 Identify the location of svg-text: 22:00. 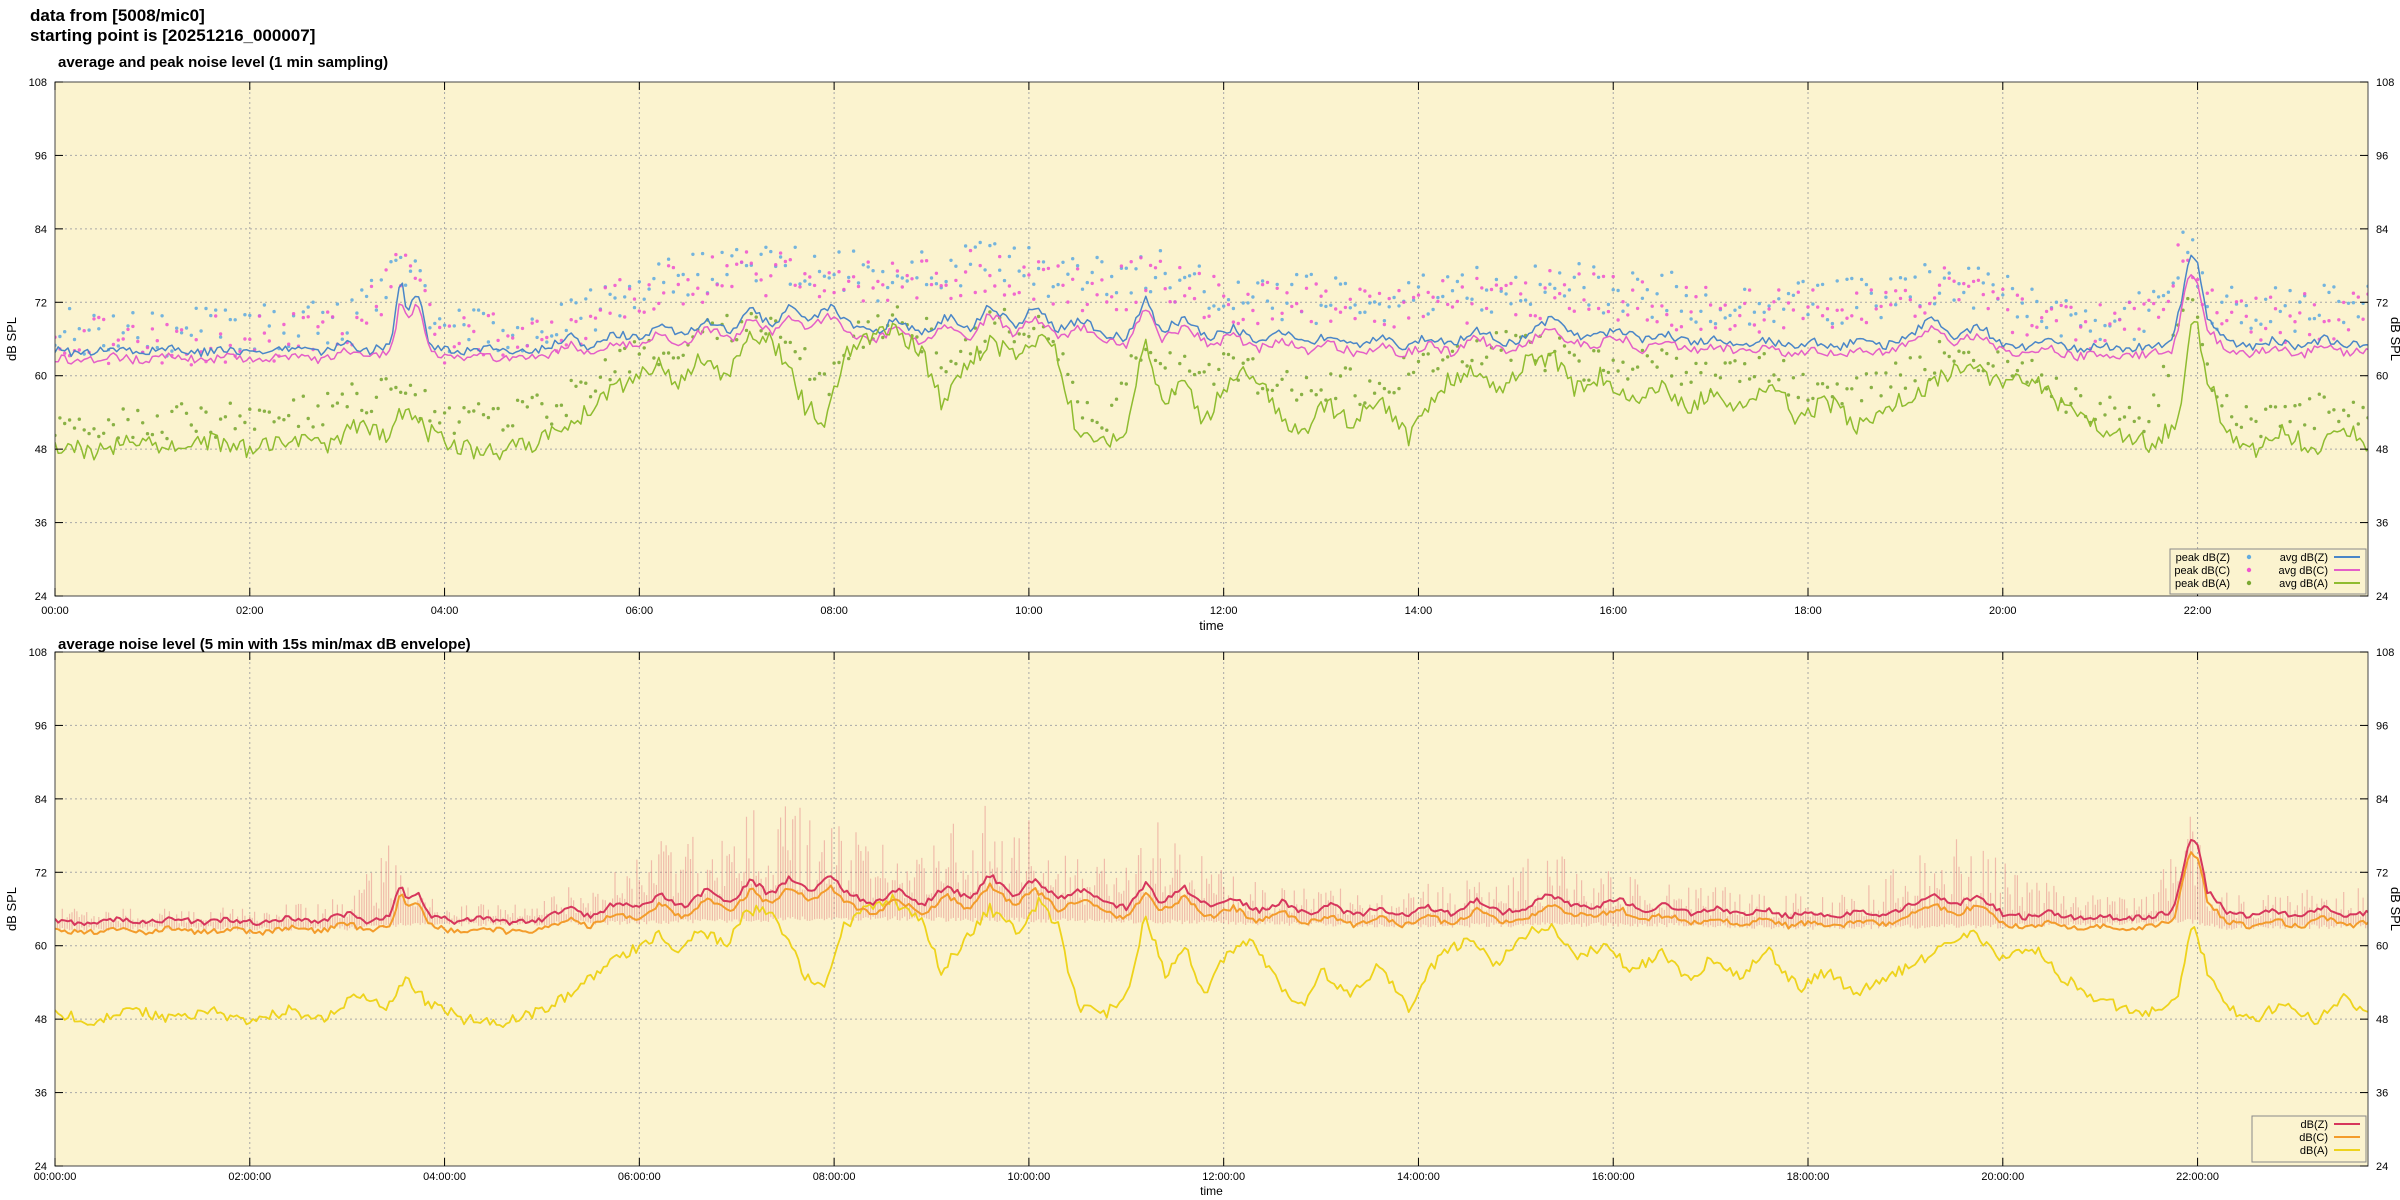
(2198, 611).